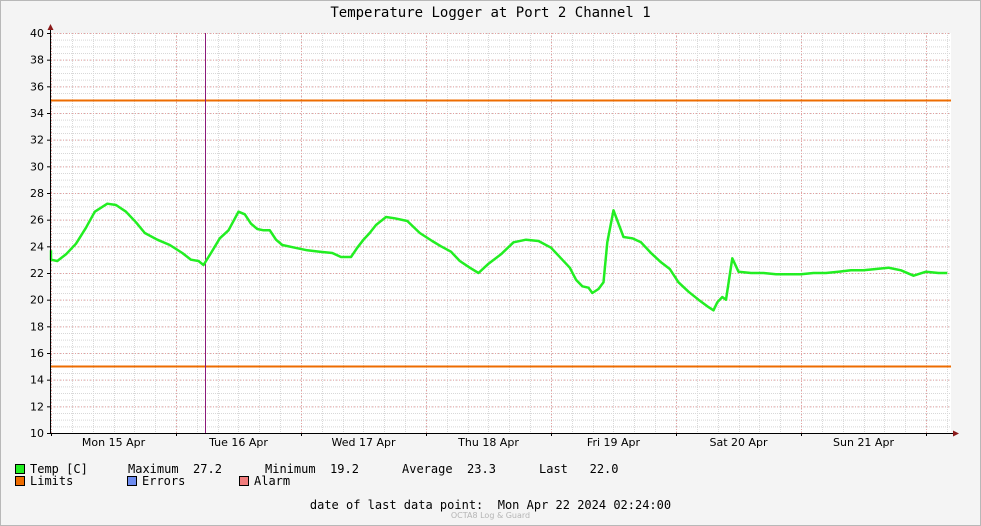 This screenshot has width=981, height=526. Describe the element at coordinates (207, 469) in the screenshot. I see `legend-max-value: 27.2` at that location.